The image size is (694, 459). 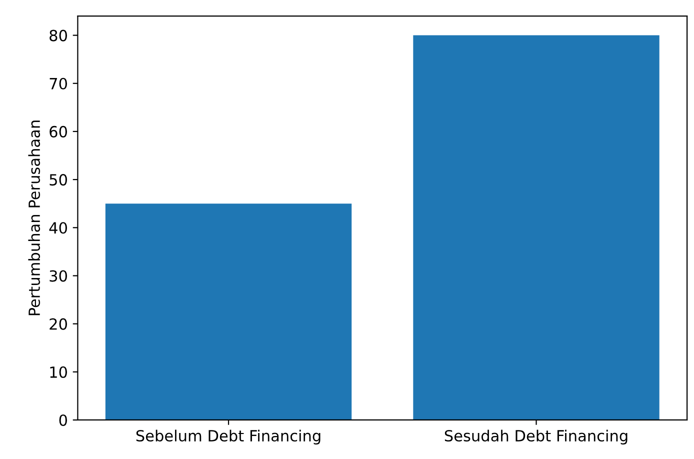 I want to click on y-tick-label: 40, so click(x=58, y=228).